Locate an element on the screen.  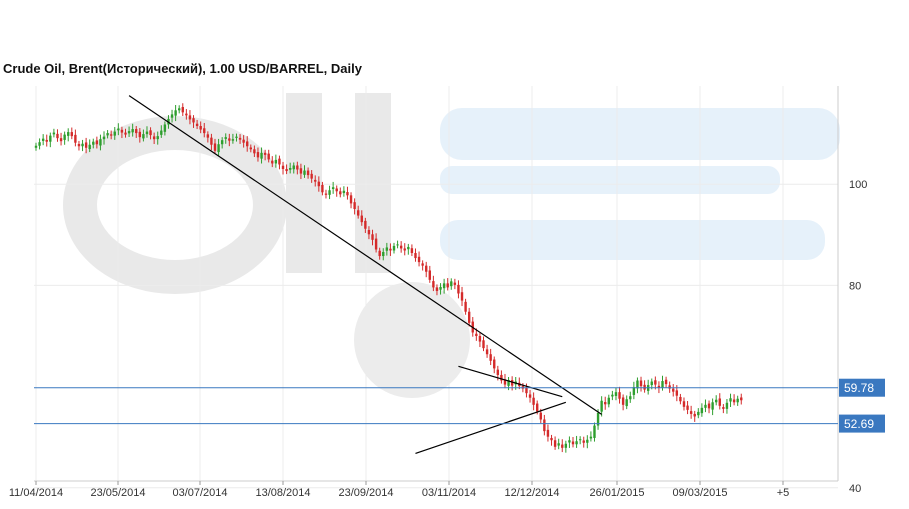
x-tick-label-6: 12/12/2014 is located at coordinates (531, 493).